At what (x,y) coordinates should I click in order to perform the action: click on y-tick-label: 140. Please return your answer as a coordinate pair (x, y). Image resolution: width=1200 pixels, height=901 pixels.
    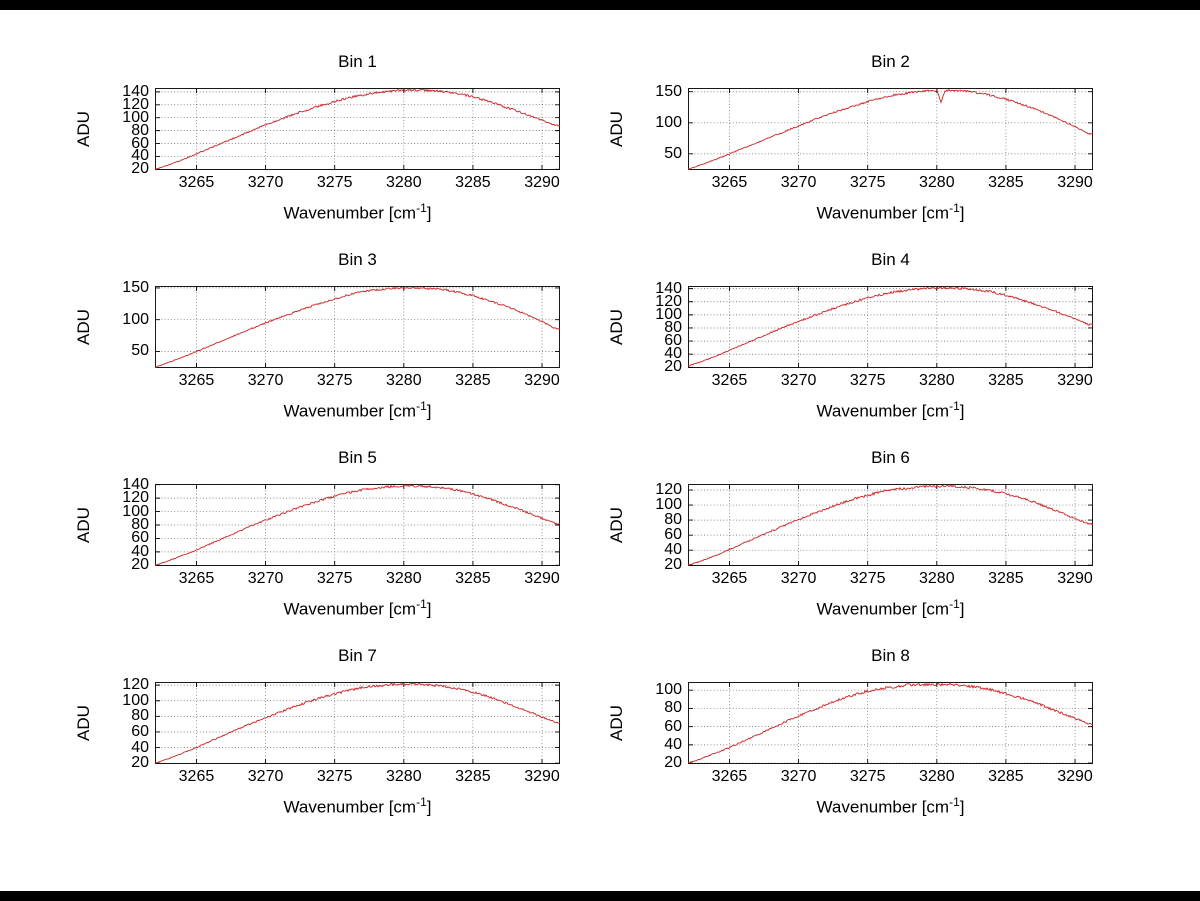
    Looking at the image, I should click on (135, 484).